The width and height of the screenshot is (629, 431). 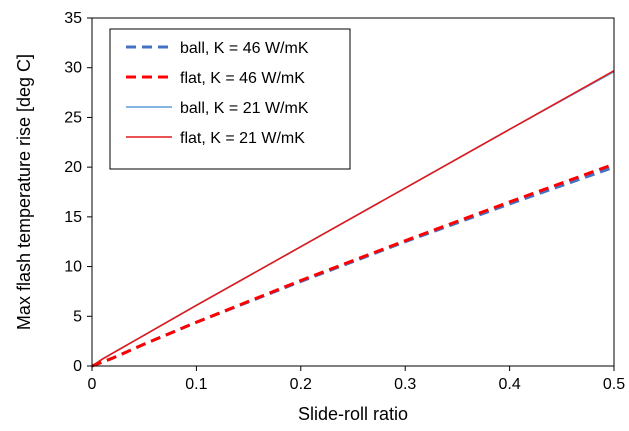 I want to click on y-axis-ticks: 0 5 10 15 20 25 30 35, so click(x=78, y=192).